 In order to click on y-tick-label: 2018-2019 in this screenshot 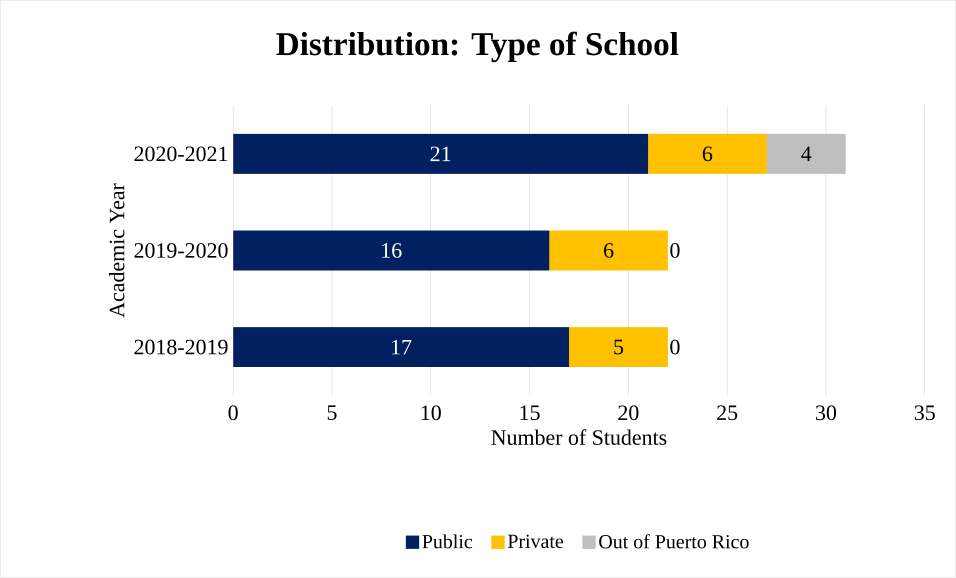, I will do `click(181, 347)`.